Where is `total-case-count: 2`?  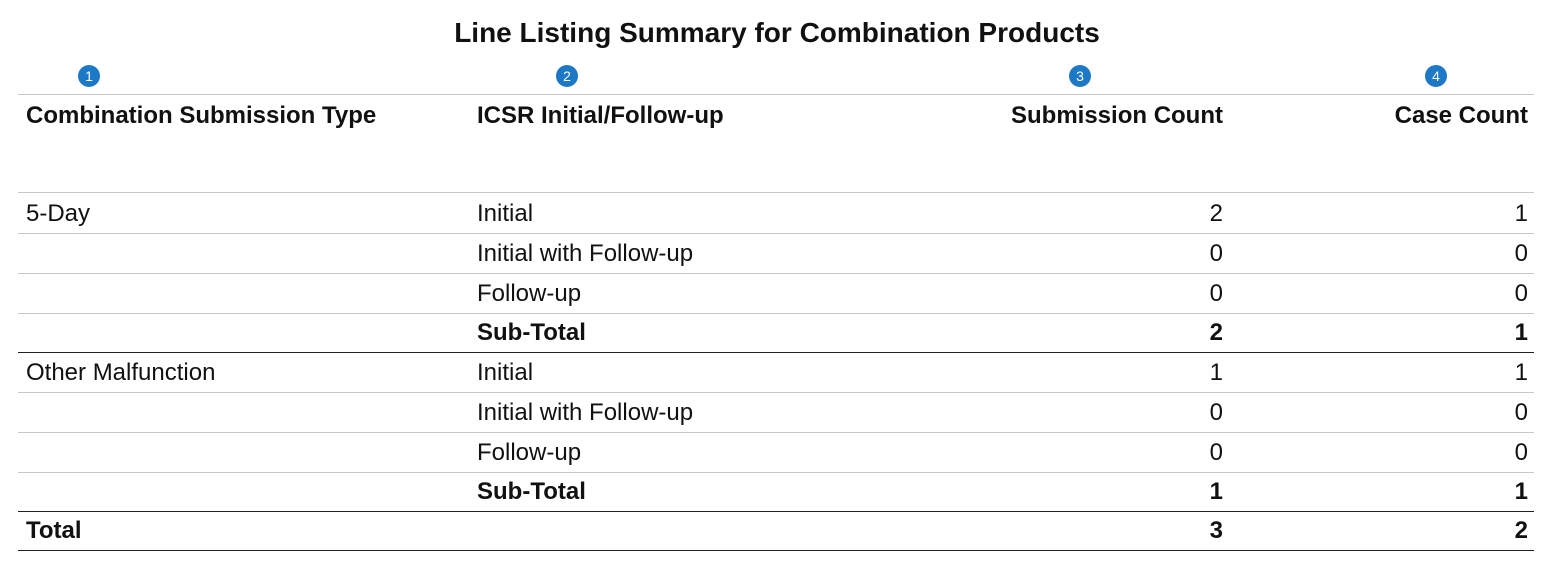
total-case-count: 2 is located at coordinates (1521, 530).